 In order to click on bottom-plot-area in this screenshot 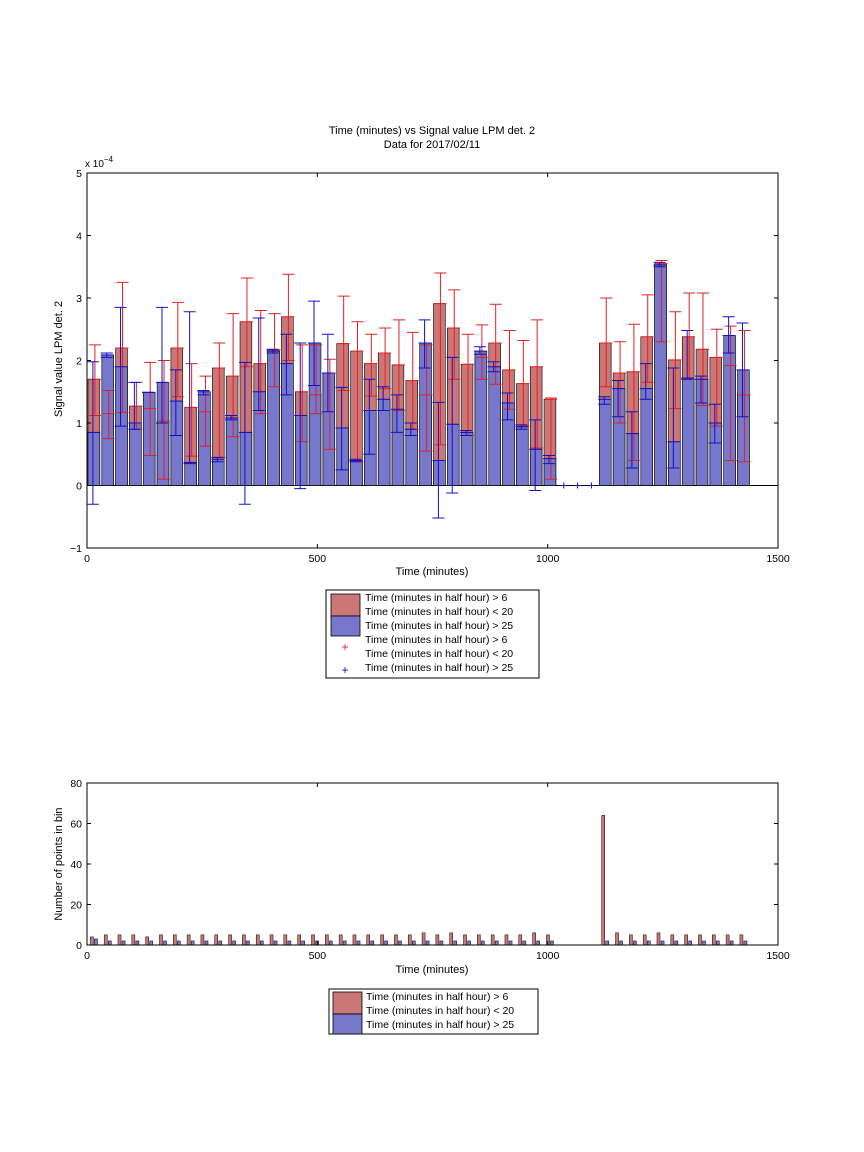, I will do `click(419, 880)`.